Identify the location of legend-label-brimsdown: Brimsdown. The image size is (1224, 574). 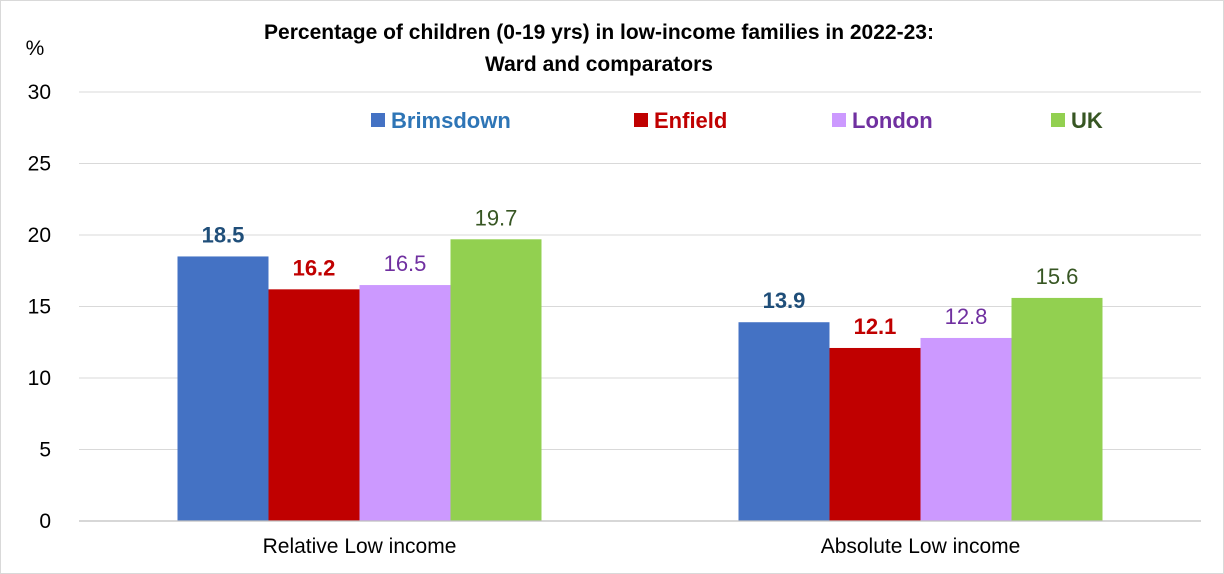
(451, 120).